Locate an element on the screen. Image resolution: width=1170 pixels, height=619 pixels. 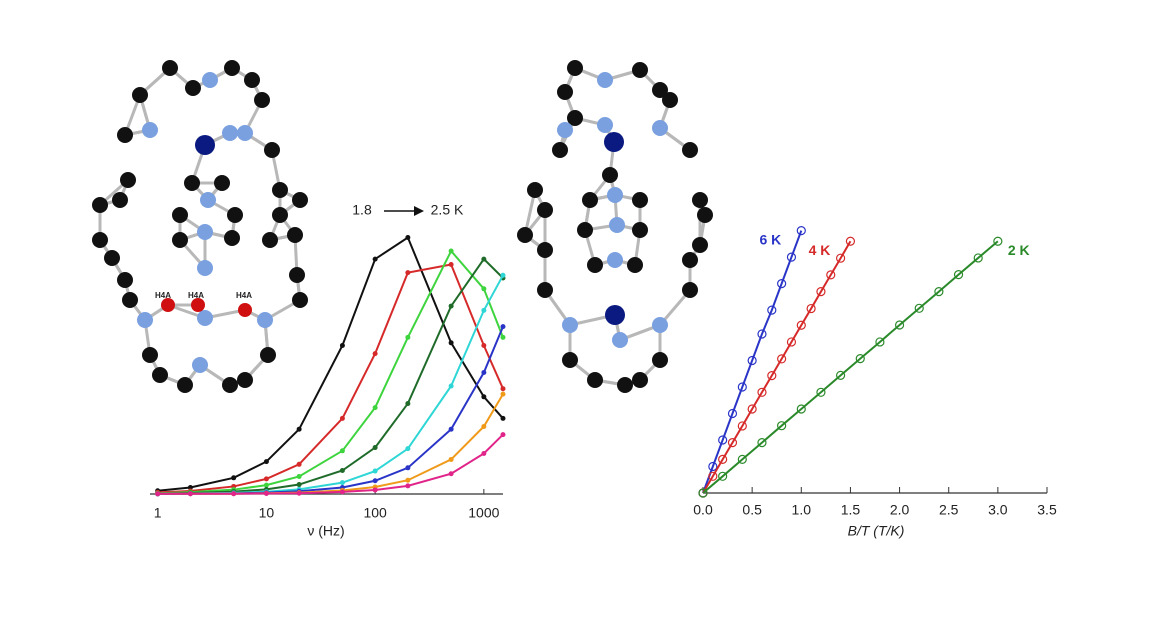
series-line is located at coordinates (330, 444).